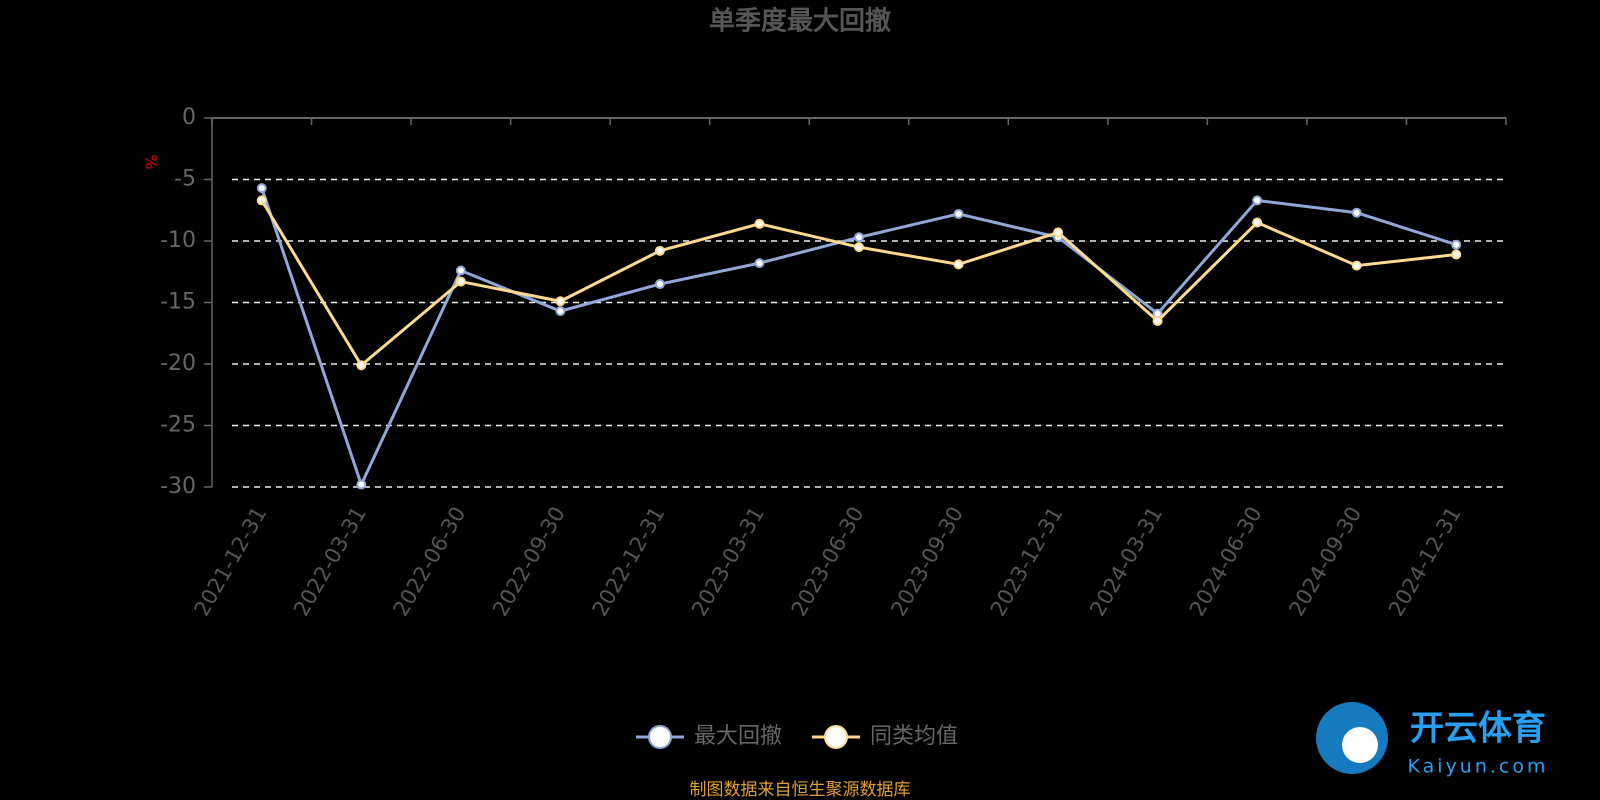  What do you see at coordinates (1027, 562) in the screenshot?
I see `x-tick-label: 2023-12-31` at bounding box center [1027, 562].